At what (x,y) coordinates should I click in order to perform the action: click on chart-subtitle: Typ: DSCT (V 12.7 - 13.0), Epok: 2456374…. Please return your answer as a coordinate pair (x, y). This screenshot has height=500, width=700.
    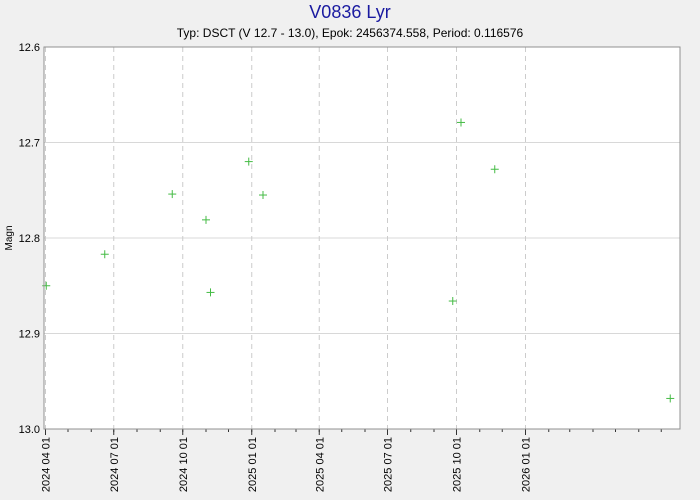
    Looking at the image, I should click on (350, 33).